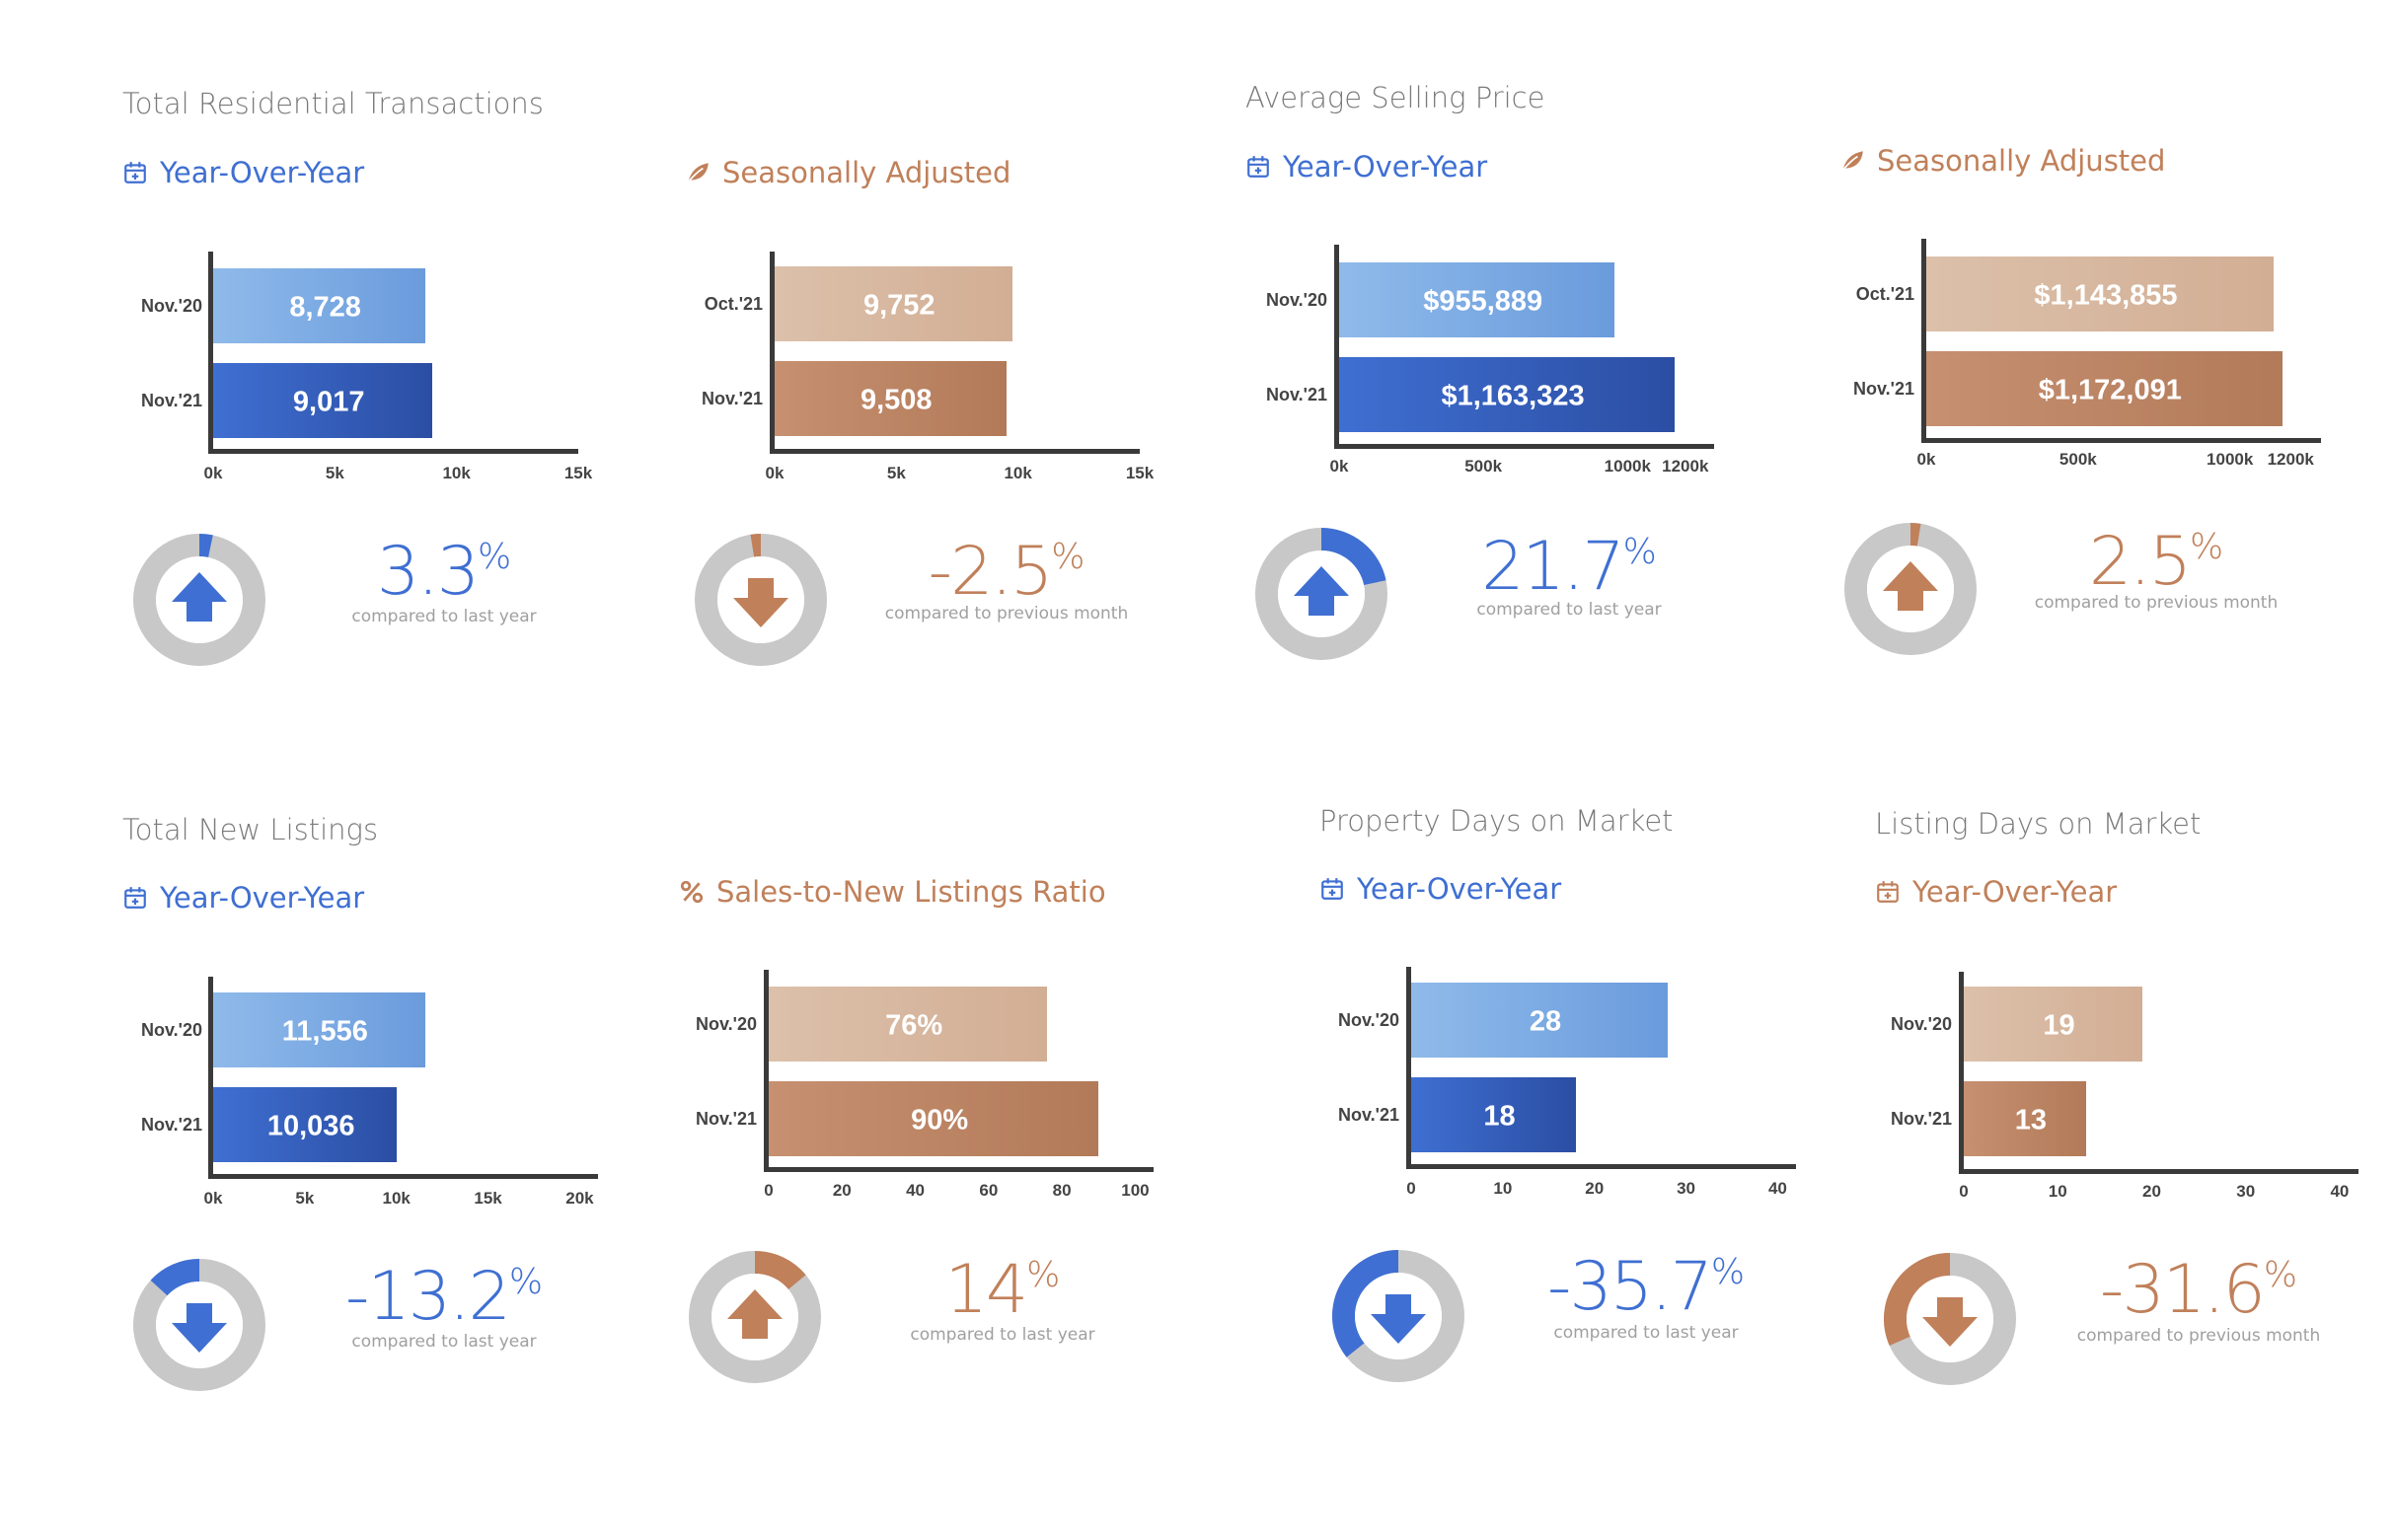 The image size is (2395, 1540). What do you see at coordinates (1496, 821) in the screenshot?
I see `section-title-property-dom: Property Days on Market` at bounding box center [1496, 821].